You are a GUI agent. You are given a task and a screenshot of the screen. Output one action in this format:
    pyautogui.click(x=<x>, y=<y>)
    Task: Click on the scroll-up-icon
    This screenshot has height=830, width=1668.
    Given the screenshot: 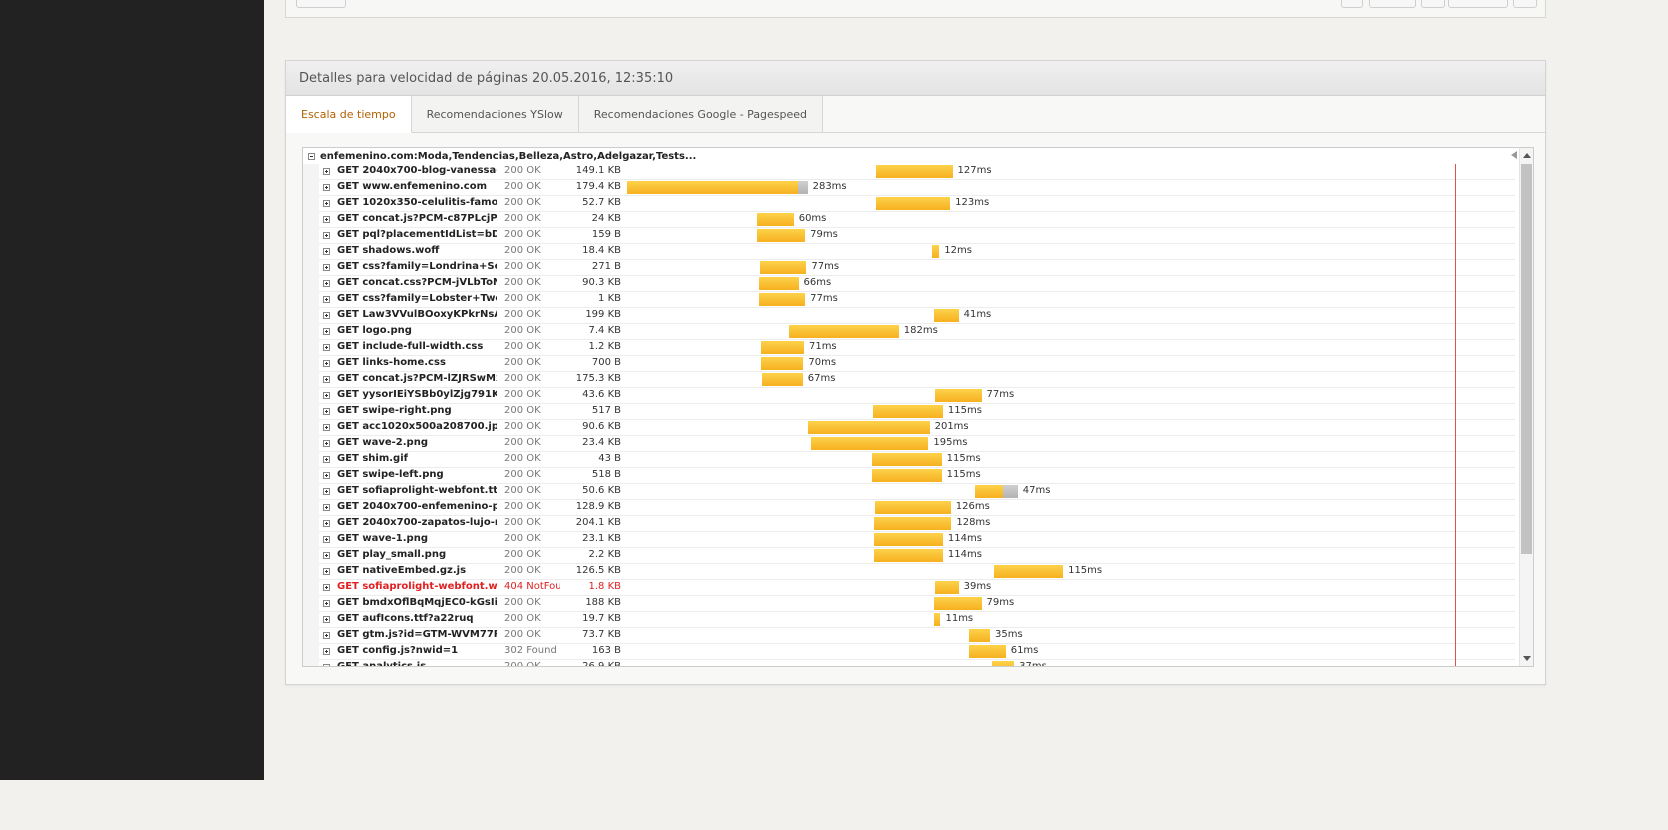 What is the action you would take?
    pyautogui.click(x=1527, y=155)
    